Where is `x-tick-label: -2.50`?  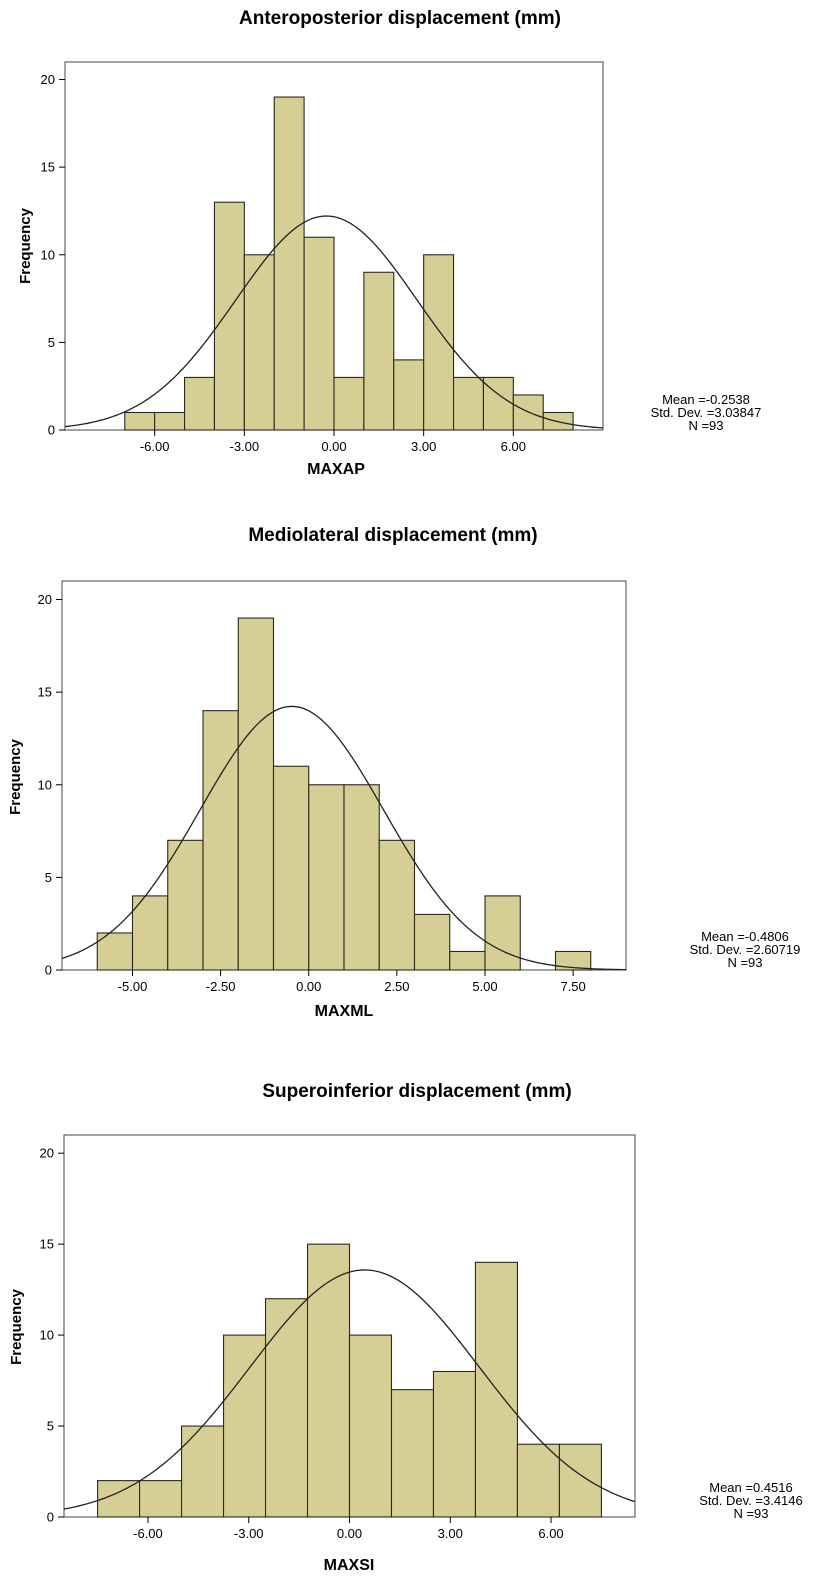 x-tick-label: -2.50 is located at coordinates (221, 986).